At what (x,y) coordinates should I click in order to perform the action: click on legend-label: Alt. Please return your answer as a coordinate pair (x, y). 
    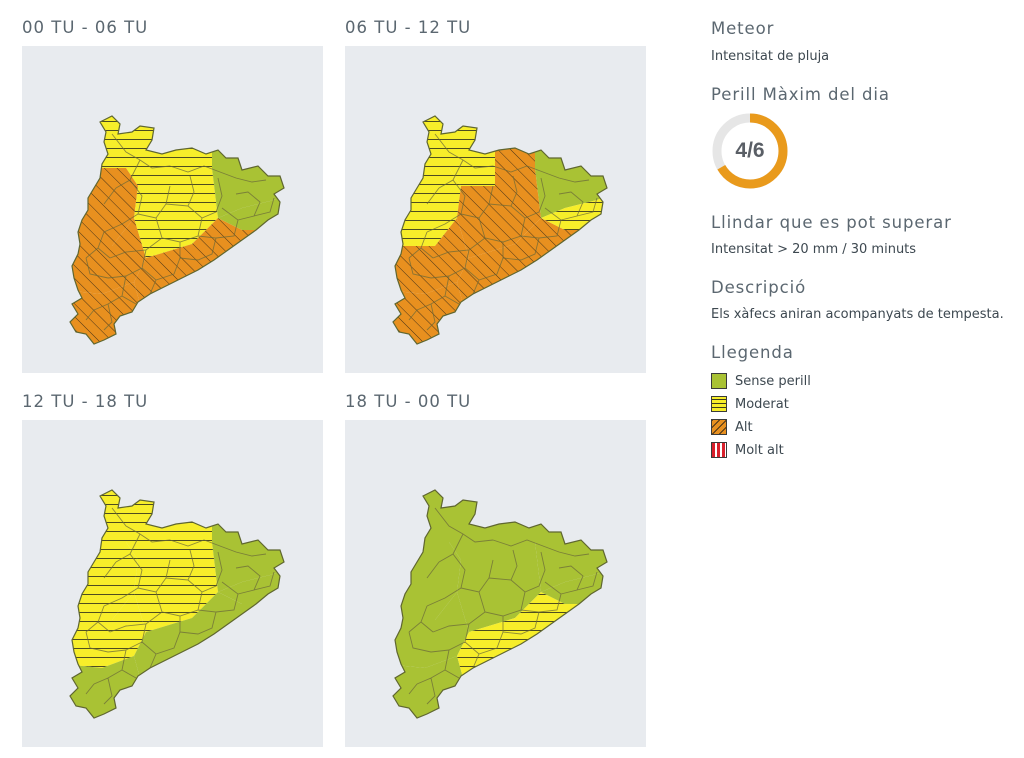
    Looking at the image, I should click on (744, 427).